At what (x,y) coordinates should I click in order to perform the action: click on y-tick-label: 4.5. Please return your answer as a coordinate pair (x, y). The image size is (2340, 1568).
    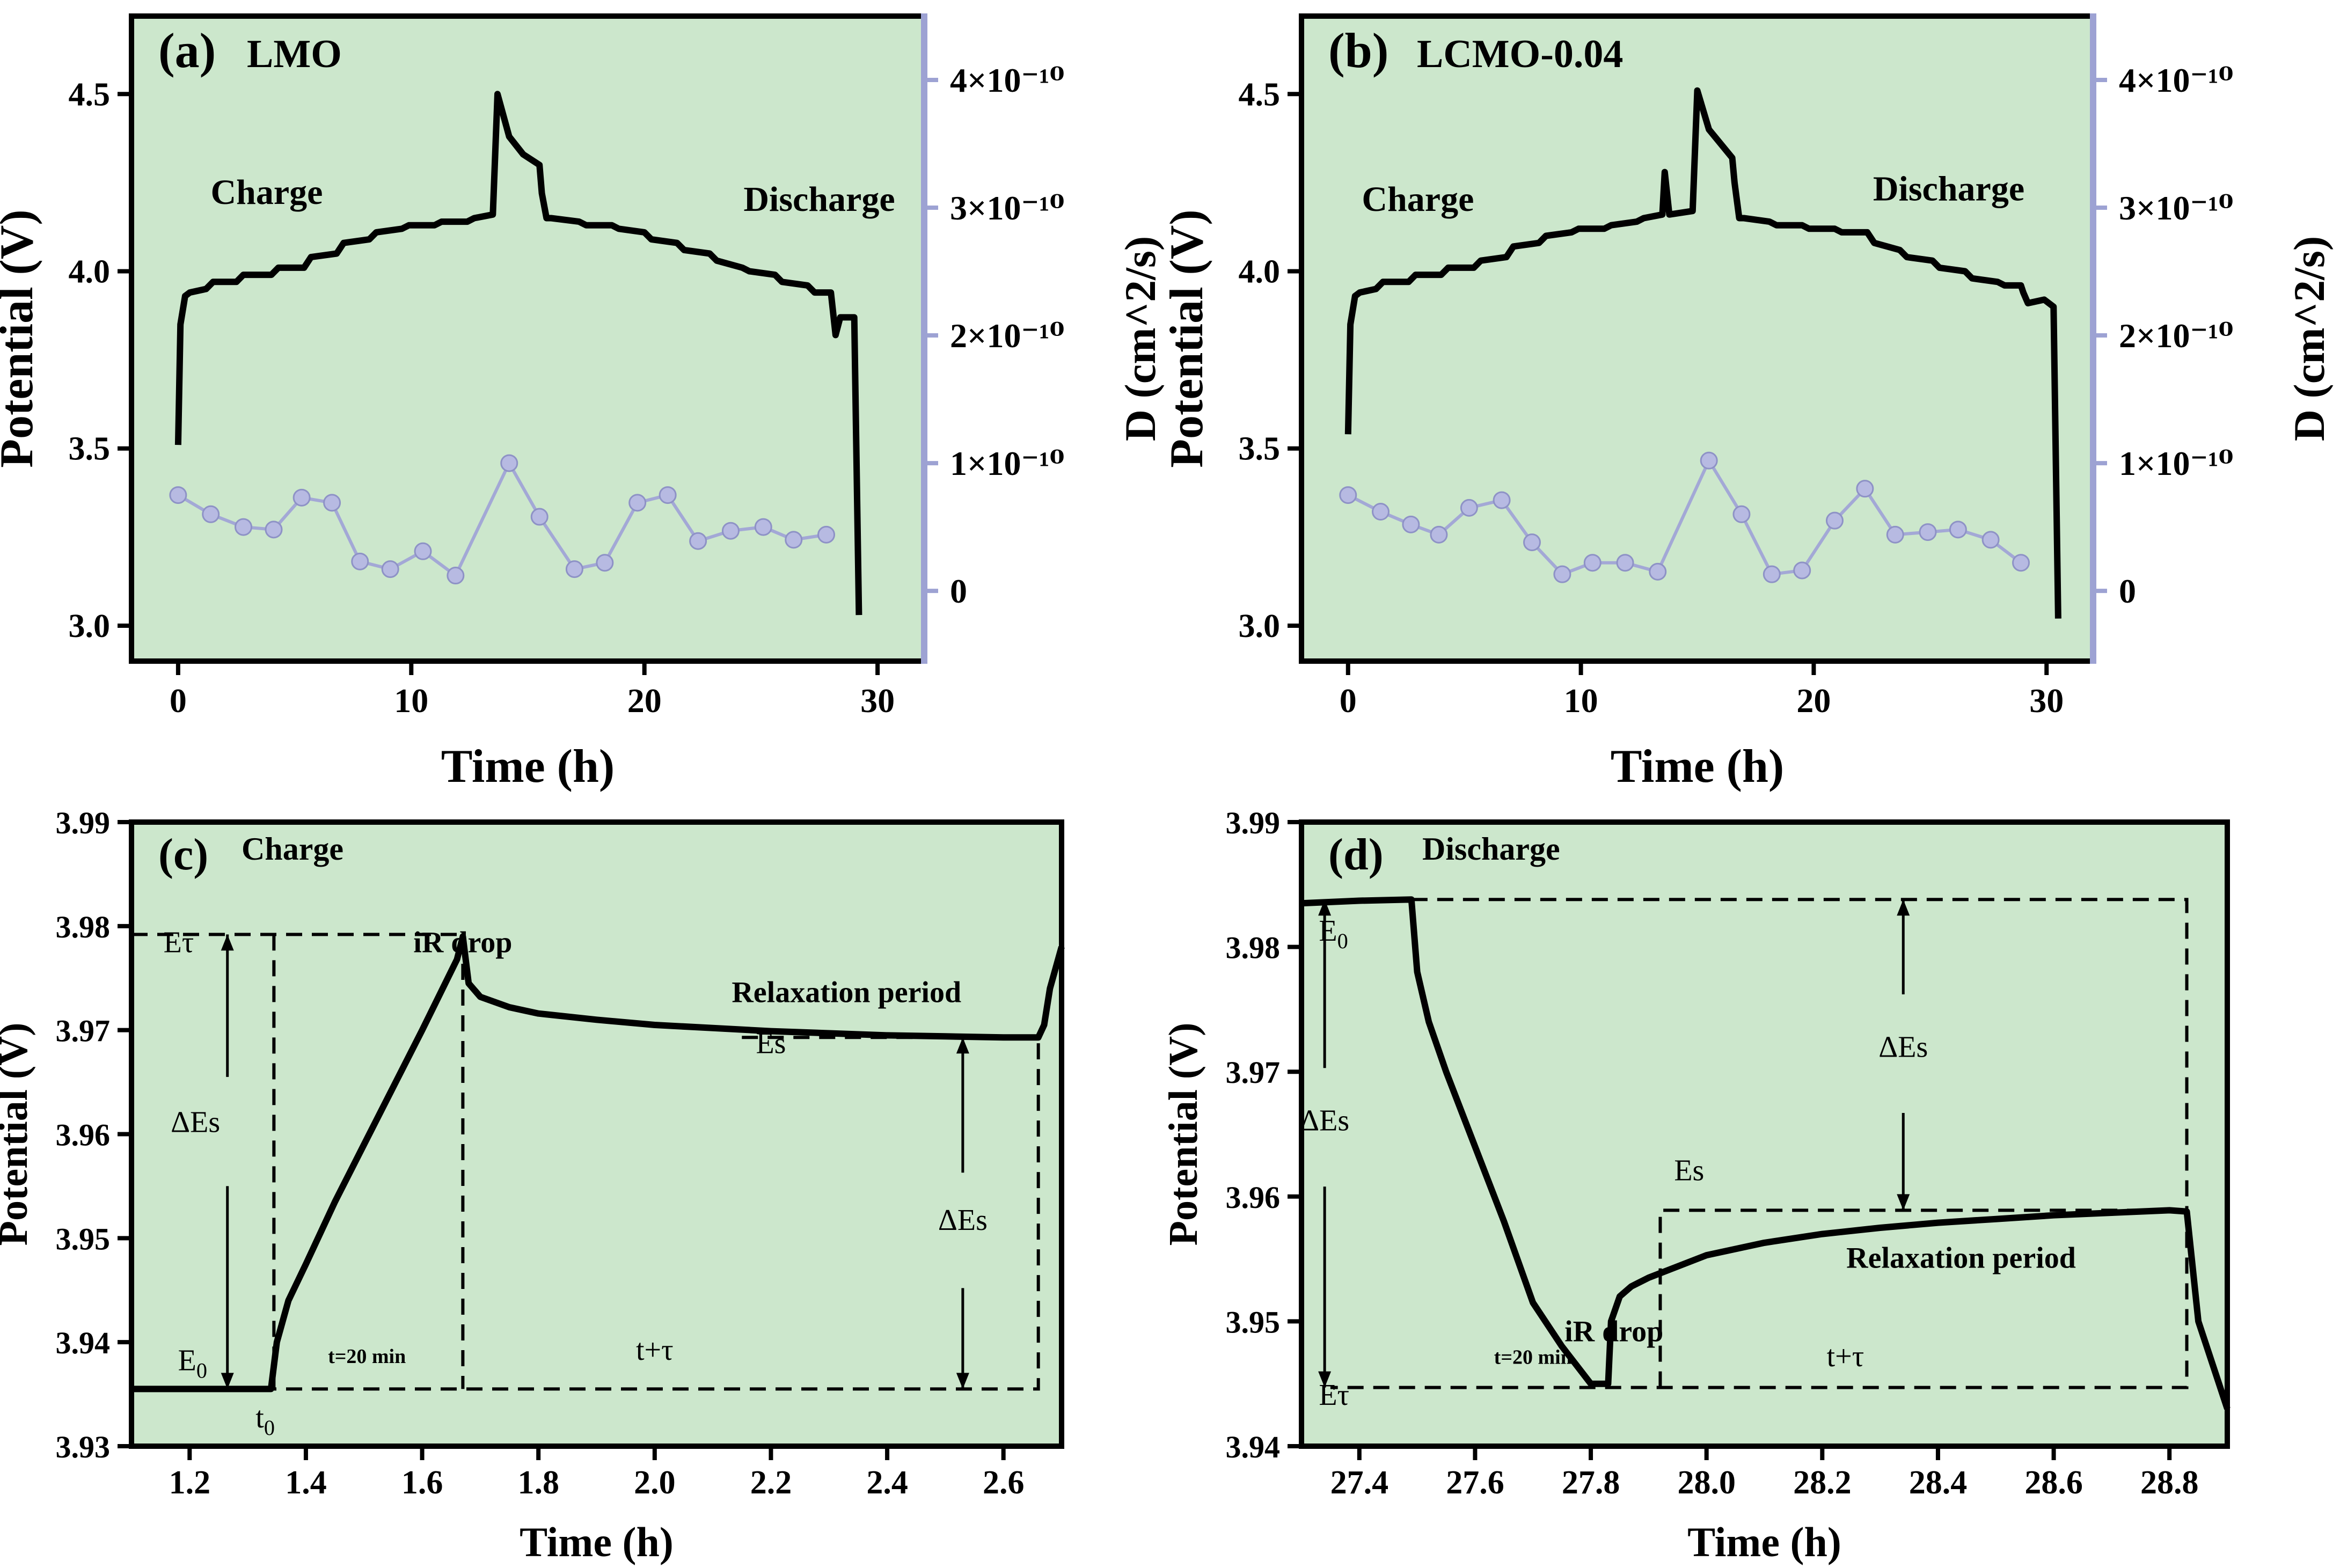
    Looking at the image, I should click on (1260, 94).